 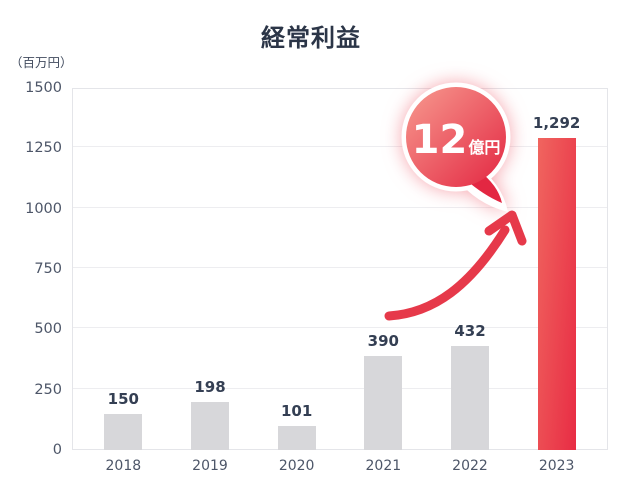 What do you see at coordinates (48, 269) in the screenshot?
I see `y-tick-750: 750` at bounding box center [48, 269].